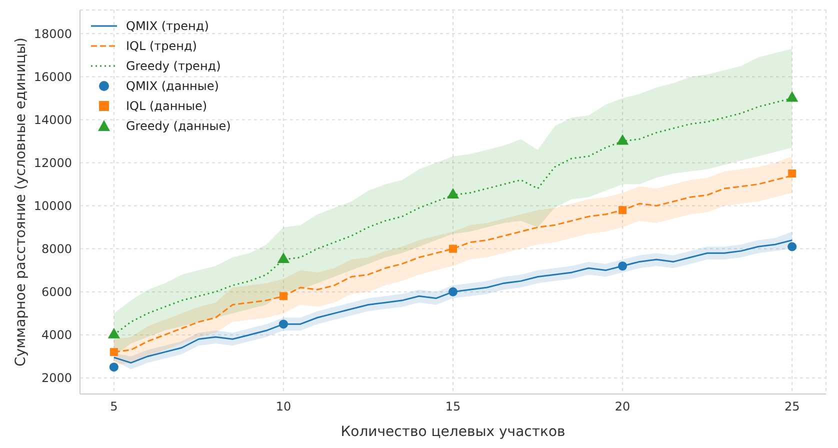 The image size is (838, 448). What do you see at coordinates (622, 407) in the screenshot?
I see `x-tick-label: 20` at bounding box center [622, 407].